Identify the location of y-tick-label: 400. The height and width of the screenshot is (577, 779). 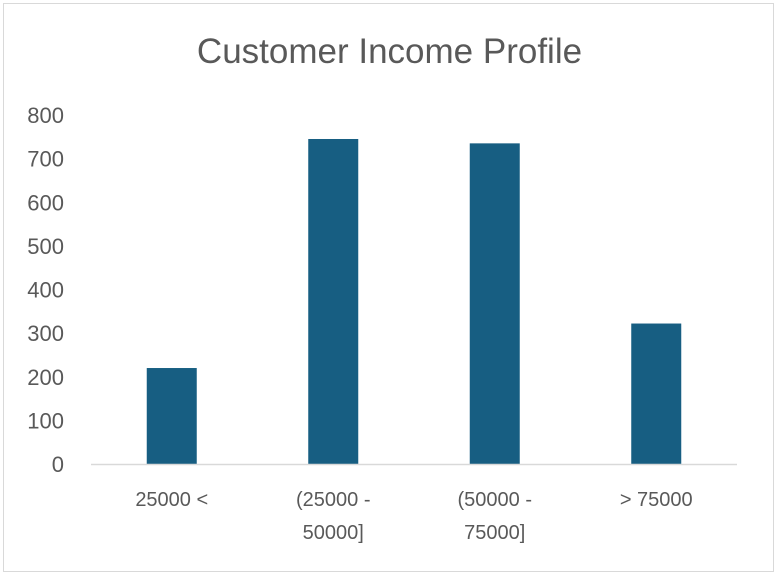
(45, 290).